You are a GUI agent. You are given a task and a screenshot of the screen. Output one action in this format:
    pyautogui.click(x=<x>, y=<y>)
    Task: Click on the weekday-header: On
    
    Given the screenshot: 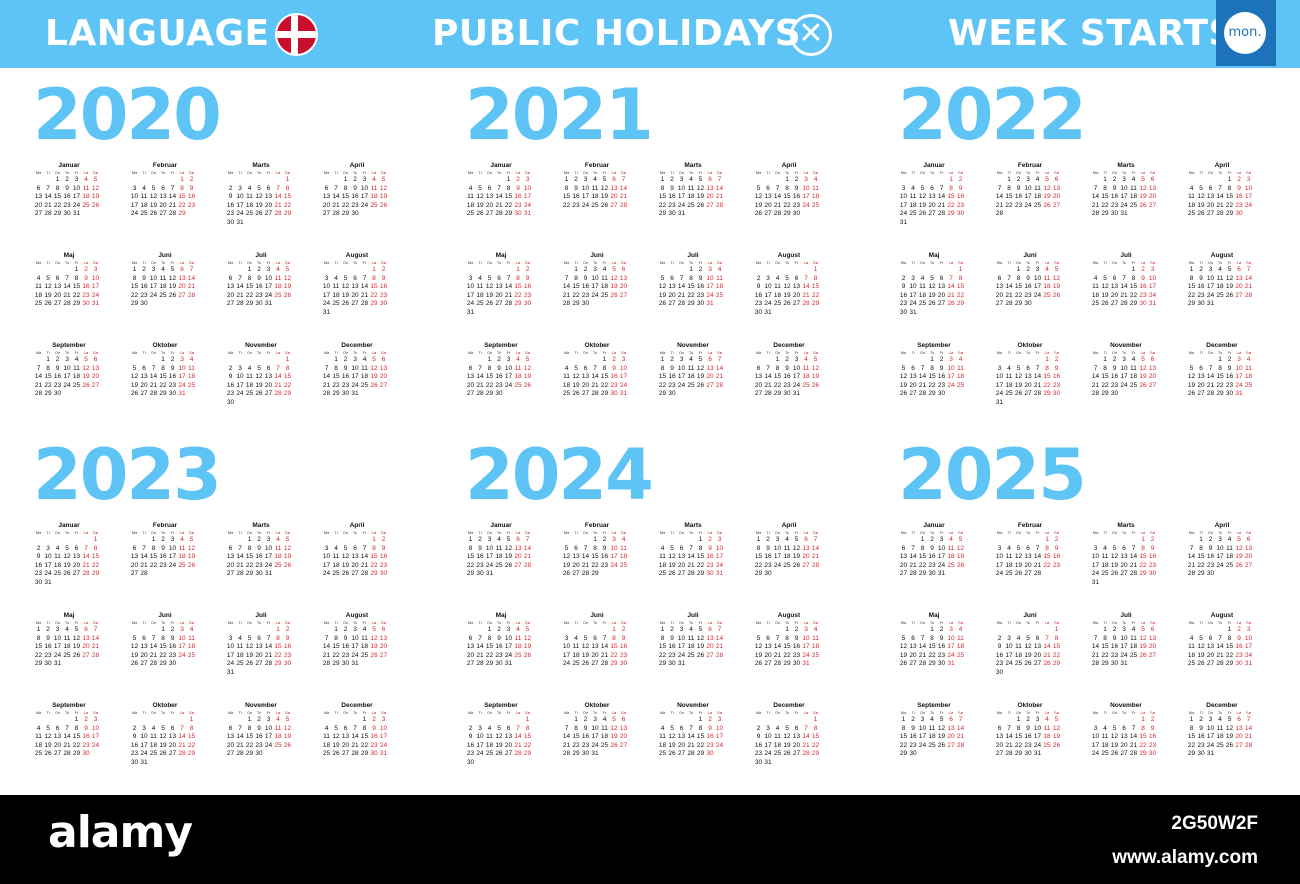 What is the action you would take?
    pyautogui.click(x=1114, y=622)
    